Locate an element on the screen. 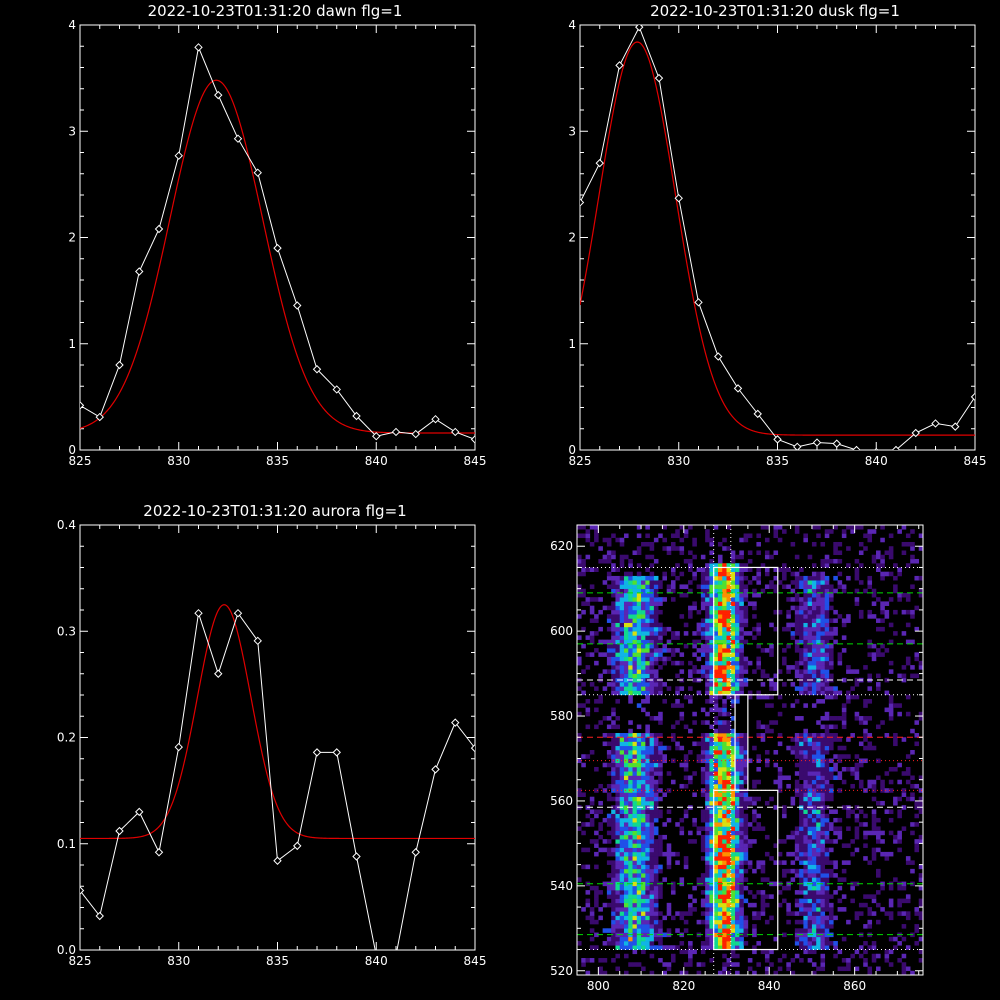 The image size is (1000, 1000). dawn-data-point is located at coordinates (218, 95).